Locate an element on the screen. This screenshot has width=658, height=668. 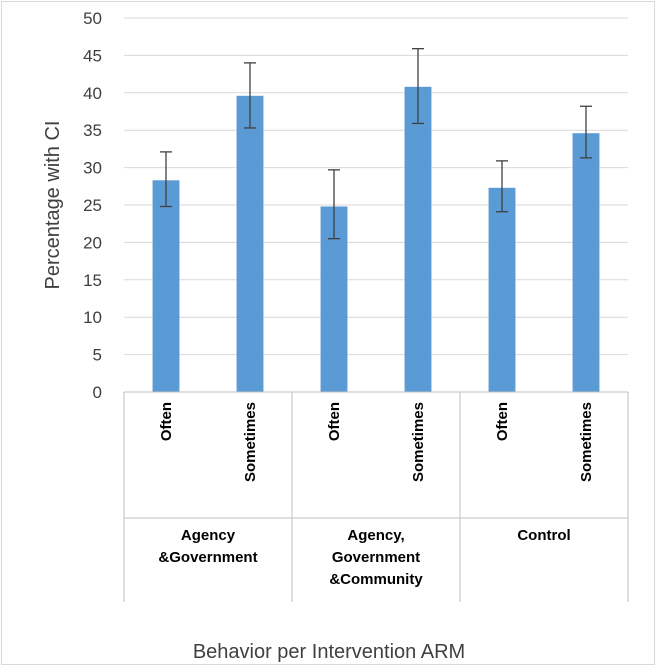
y-tick-label: 0 is located at coordinates (97, 392).